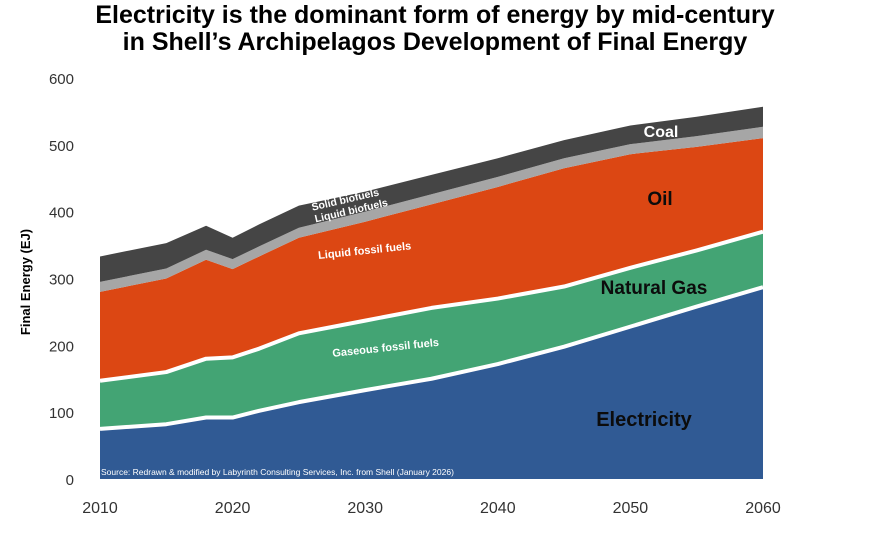 The image size is (870, 560). I want to click on y-tick-label: 300, so click(61, 280).